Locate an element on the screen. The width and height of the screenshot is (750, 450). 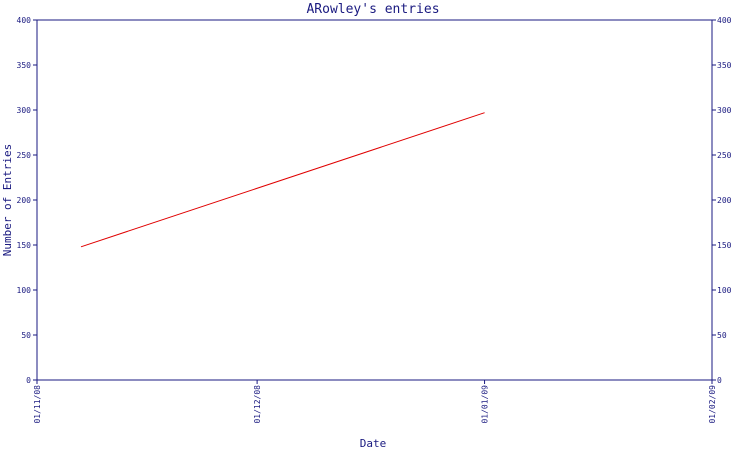
y-tick-label-left: 350 is located at coordinates (24, 65).